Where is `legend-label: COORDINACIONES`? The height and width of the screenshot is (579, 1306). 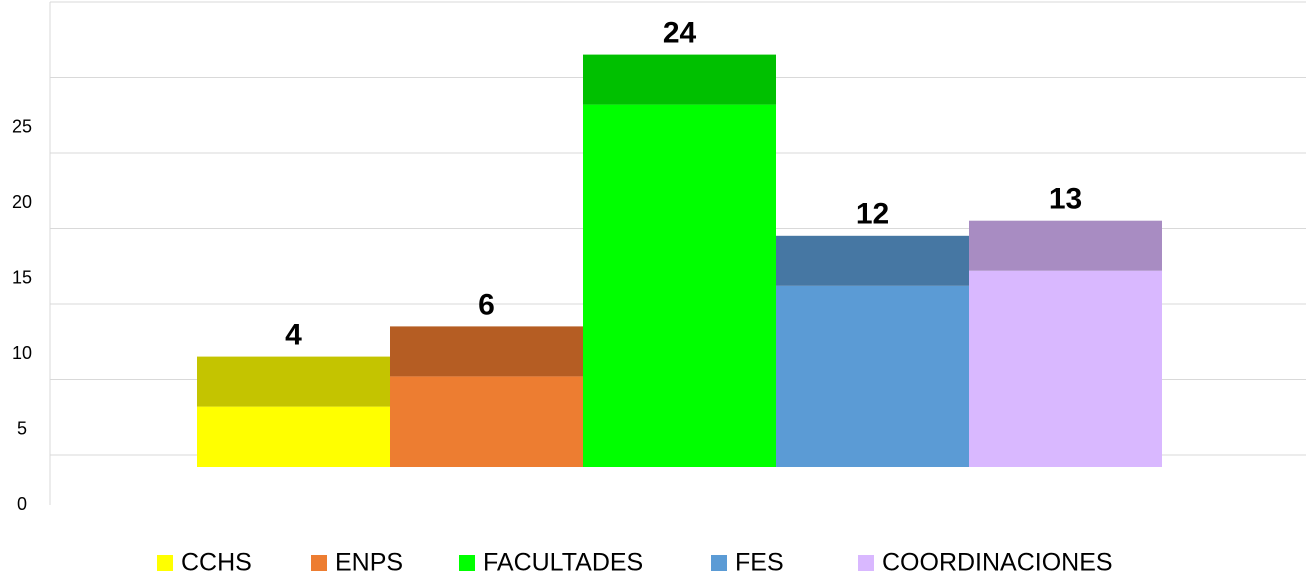
legend-label: COORDINACIONES is located at coordinates (997, 563).